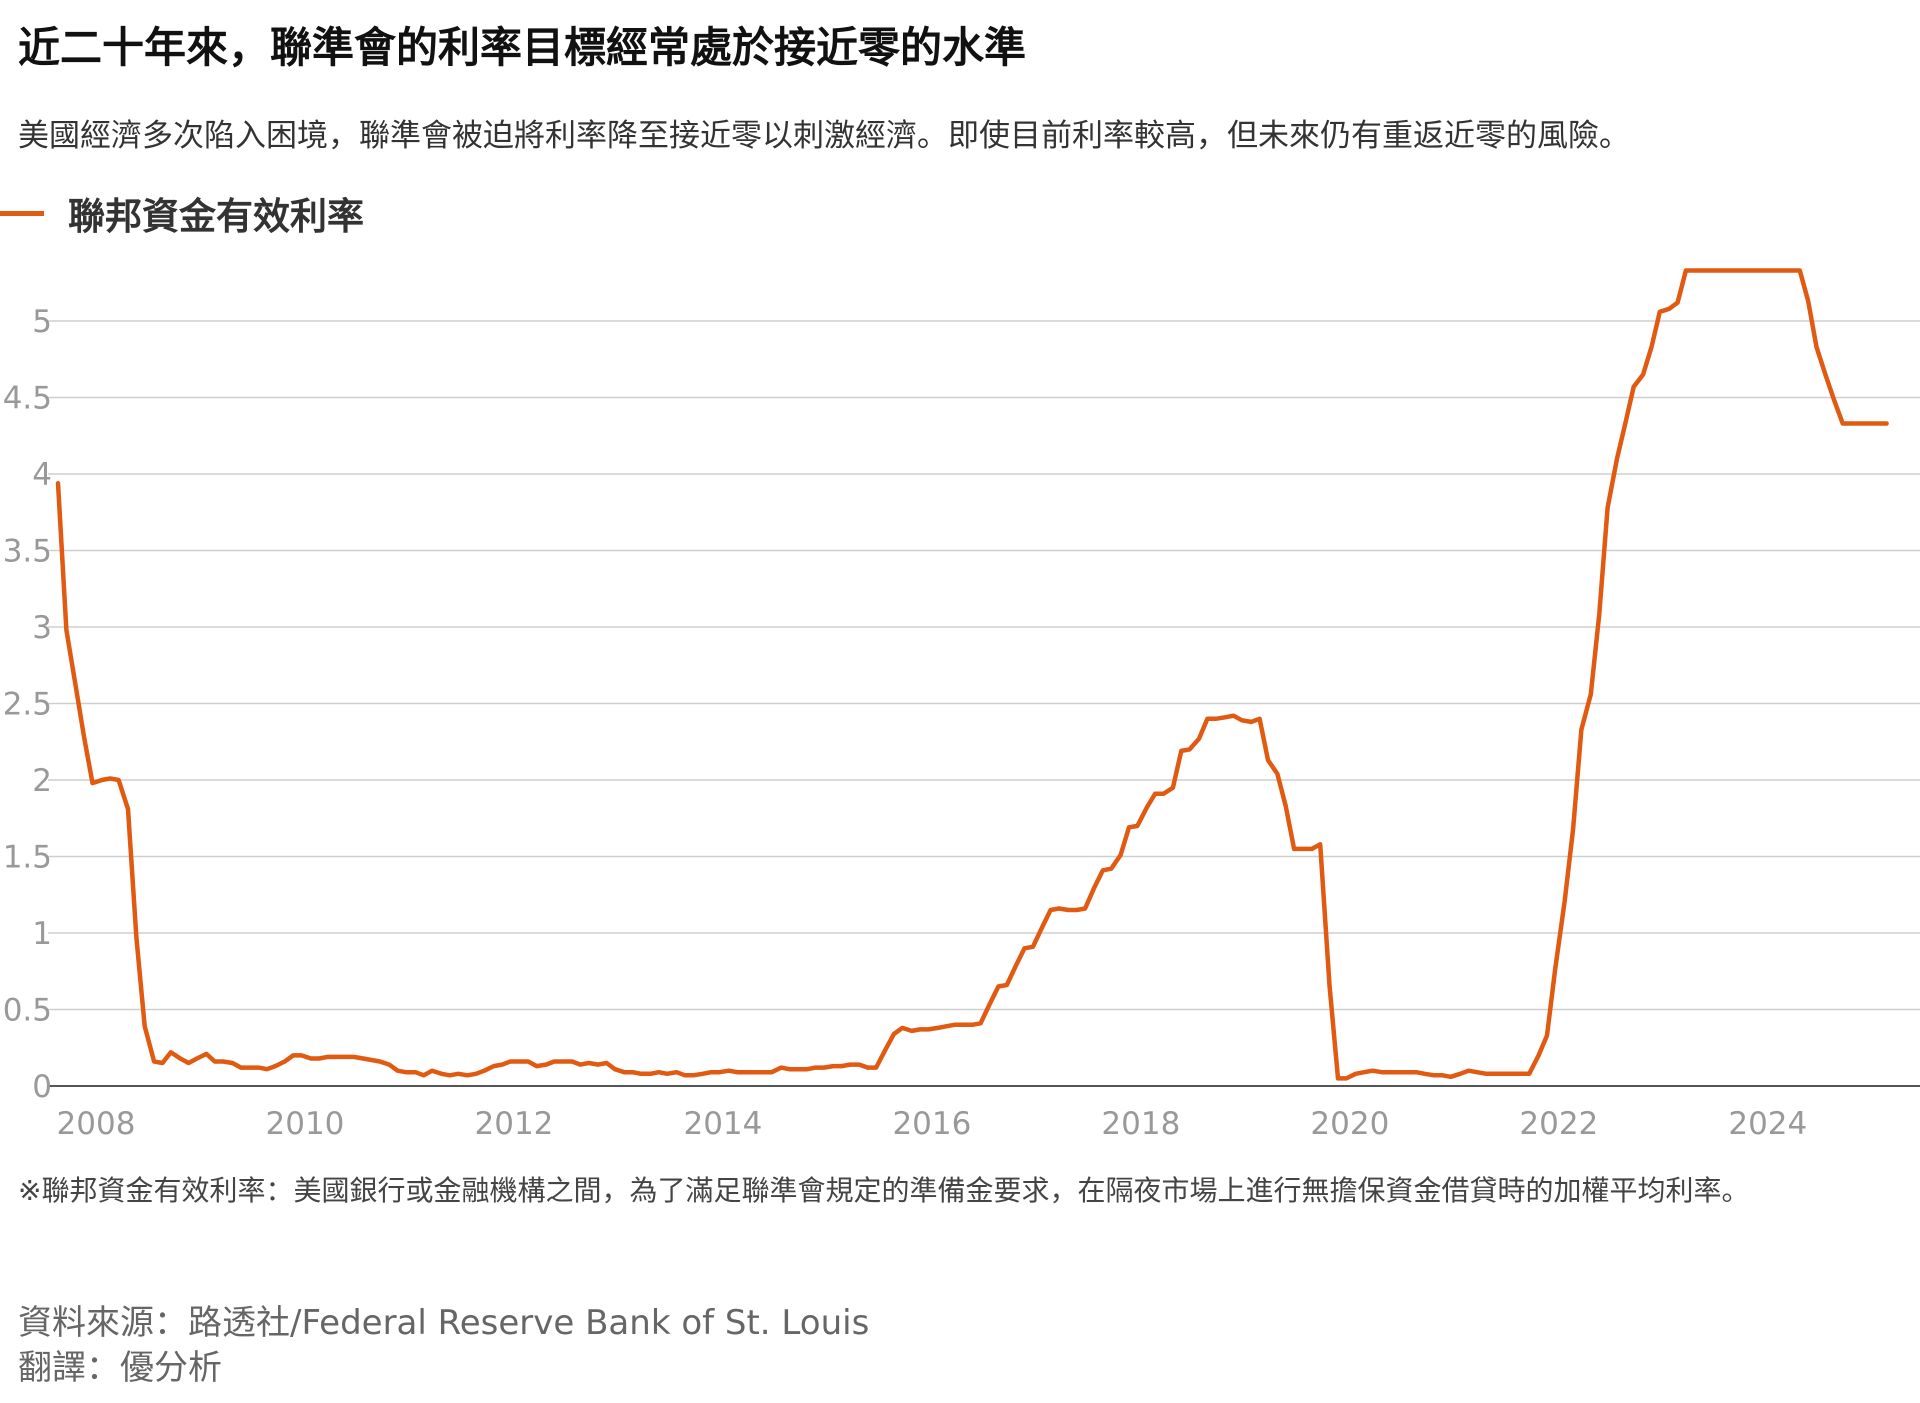 This screenshot has width=1920, height=1403. I want to click on x-tick-label: 2016, so click(931, 1124).